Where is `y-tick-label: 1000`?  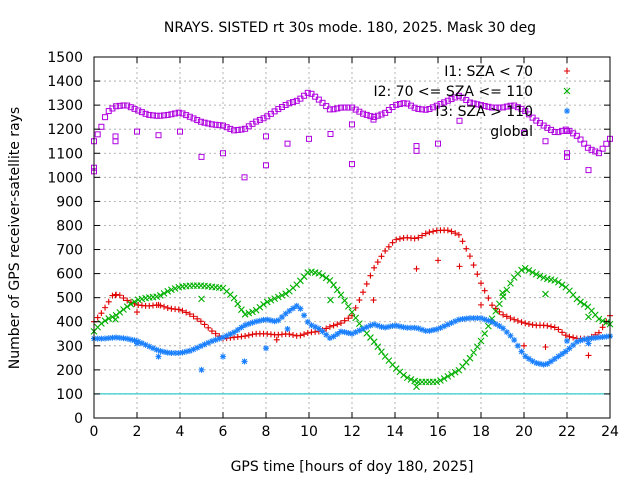
y-tick-label: 1000 is located at coordinates (65, 178).